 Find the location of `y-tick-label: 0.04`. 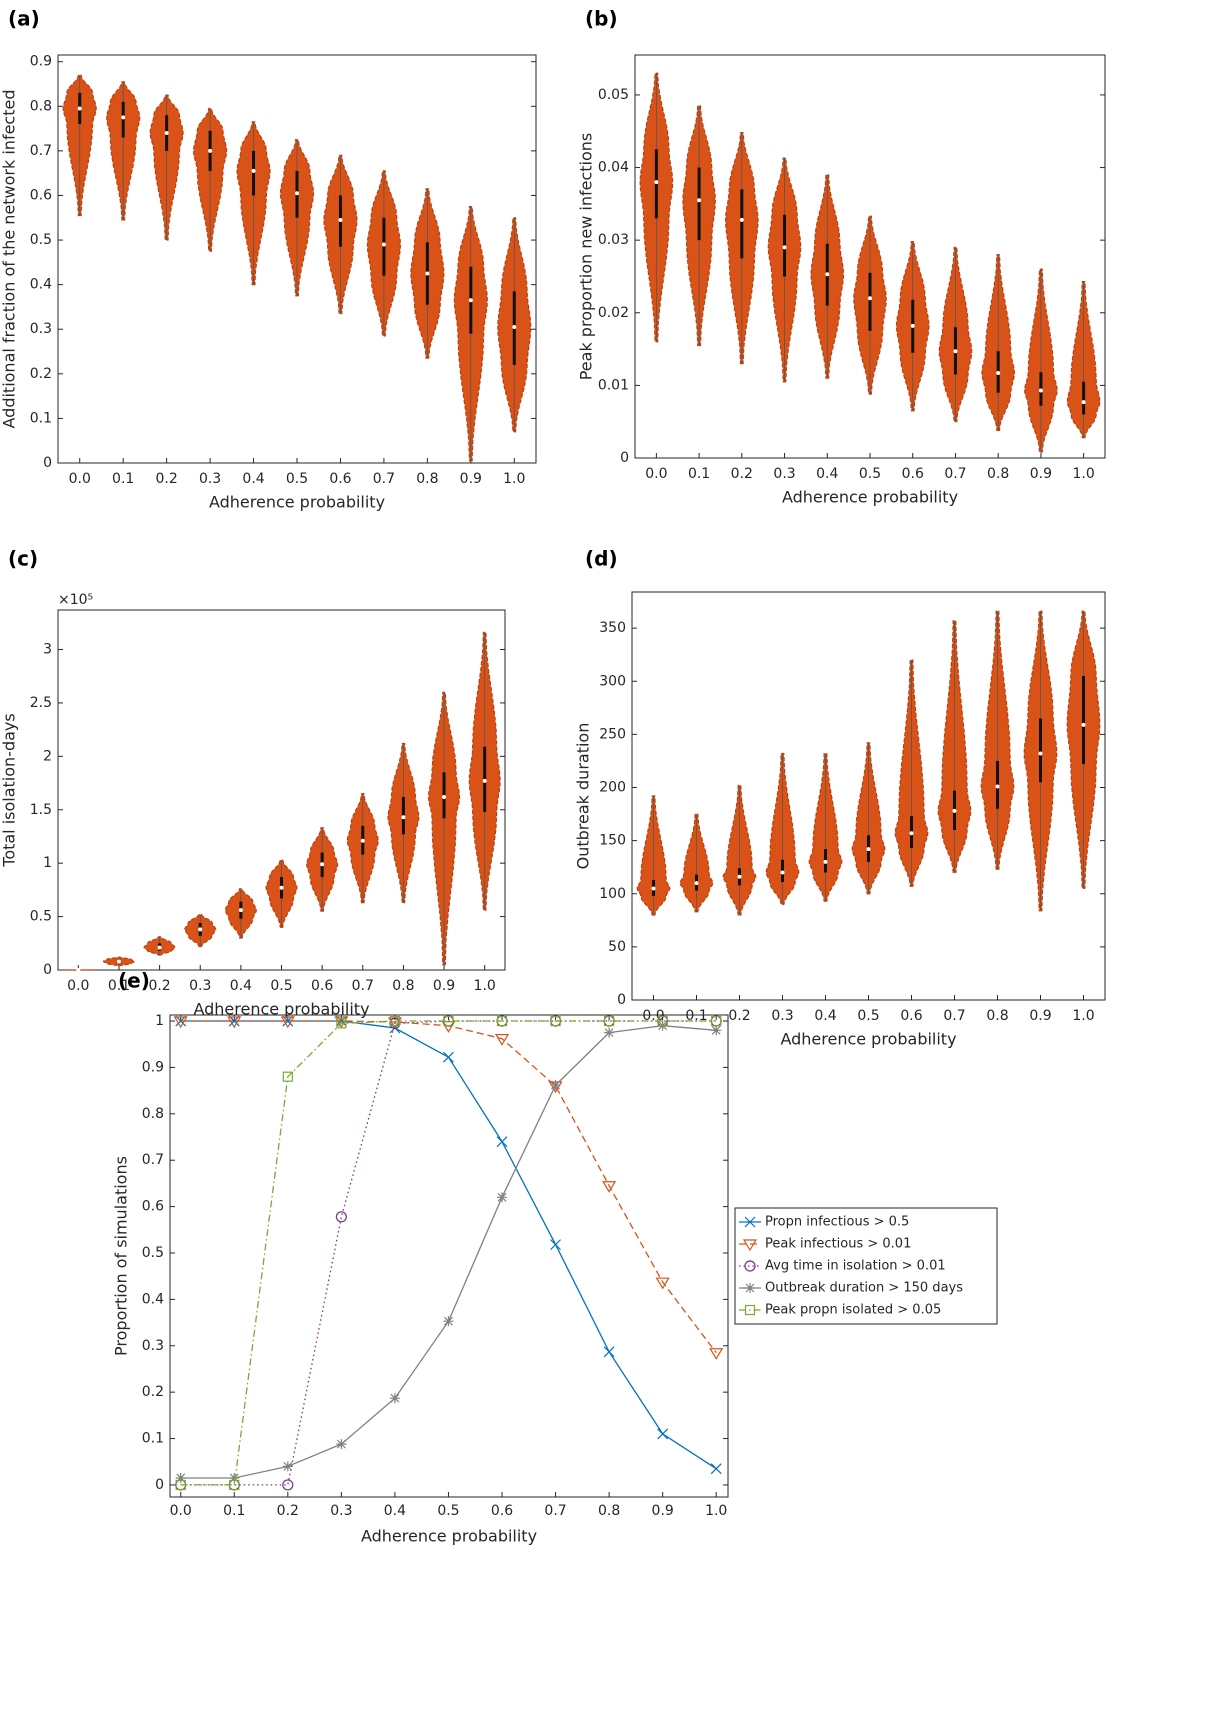

y-tick-label: 0.04 is located at coordinates (613, 168).